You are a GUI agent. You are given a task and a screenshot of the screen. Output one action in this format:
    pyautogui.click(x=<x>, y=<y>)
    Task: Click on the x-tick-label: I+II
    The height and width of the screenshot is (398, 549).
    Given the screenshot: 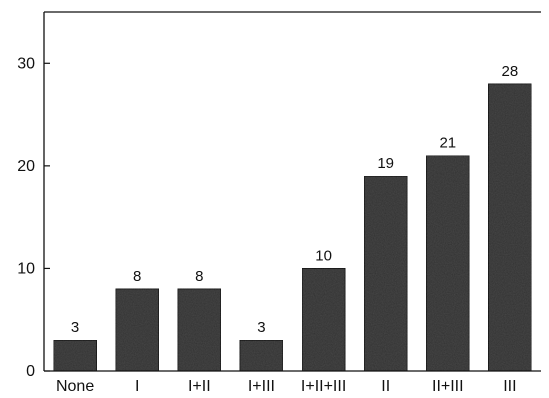 What is the action you would take?
    pyautogui.click(x=199, y=386)
    